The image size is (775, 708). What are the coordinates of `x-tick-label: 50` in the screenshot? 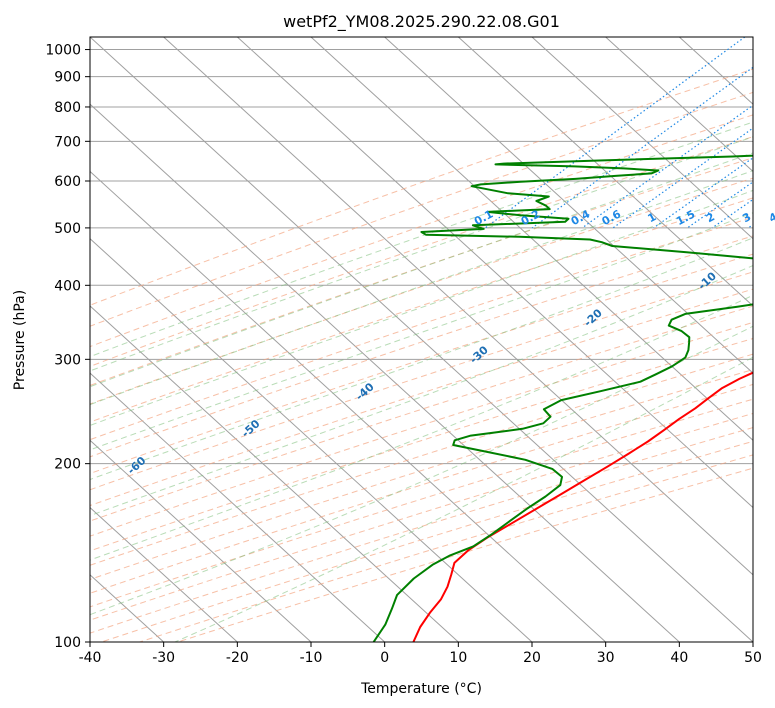 It's located at (753, 658).